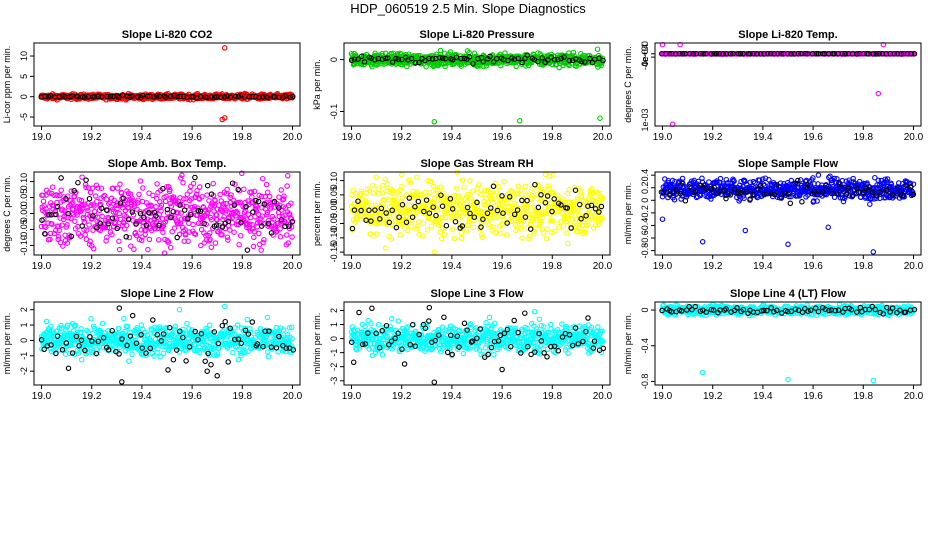  I want to click on x-tick-label: 19.0, so click(663, 266).